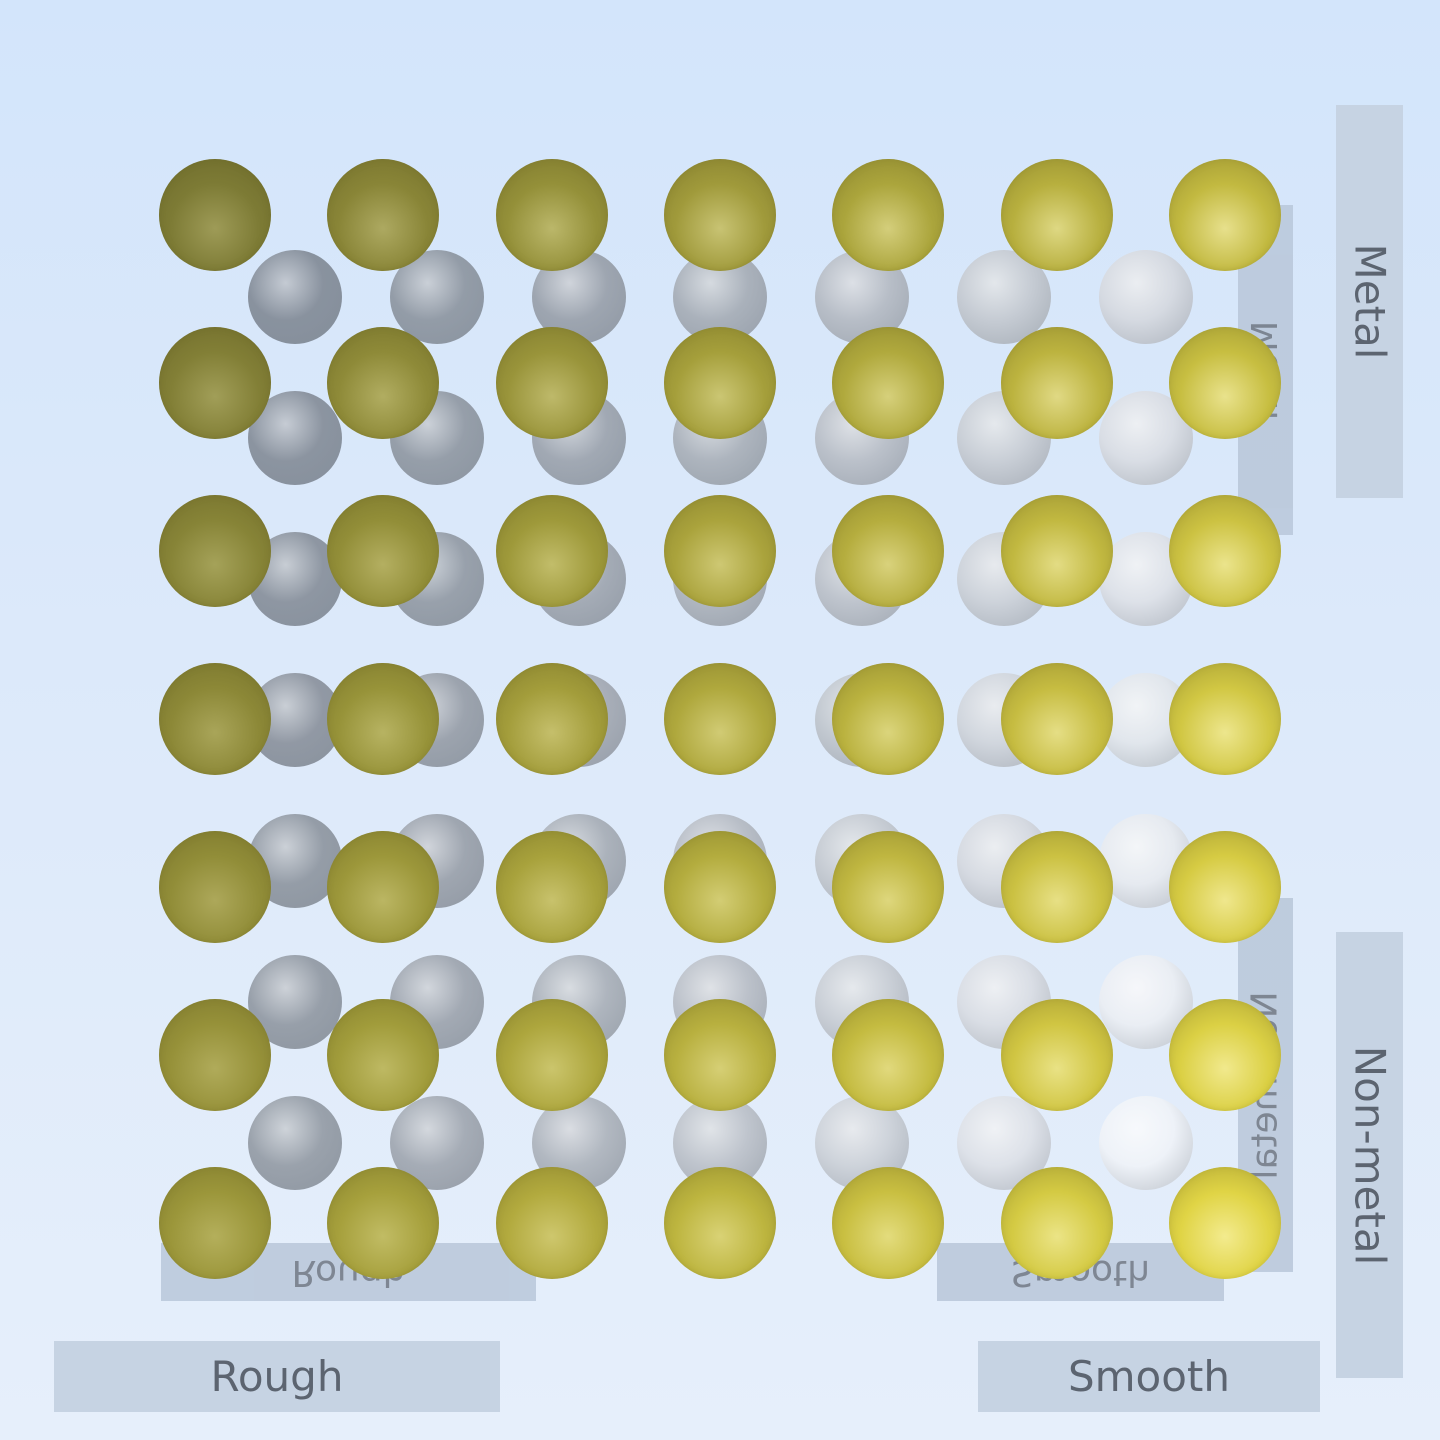  I want to click on metal-label: Metal, so click(1369, 301).